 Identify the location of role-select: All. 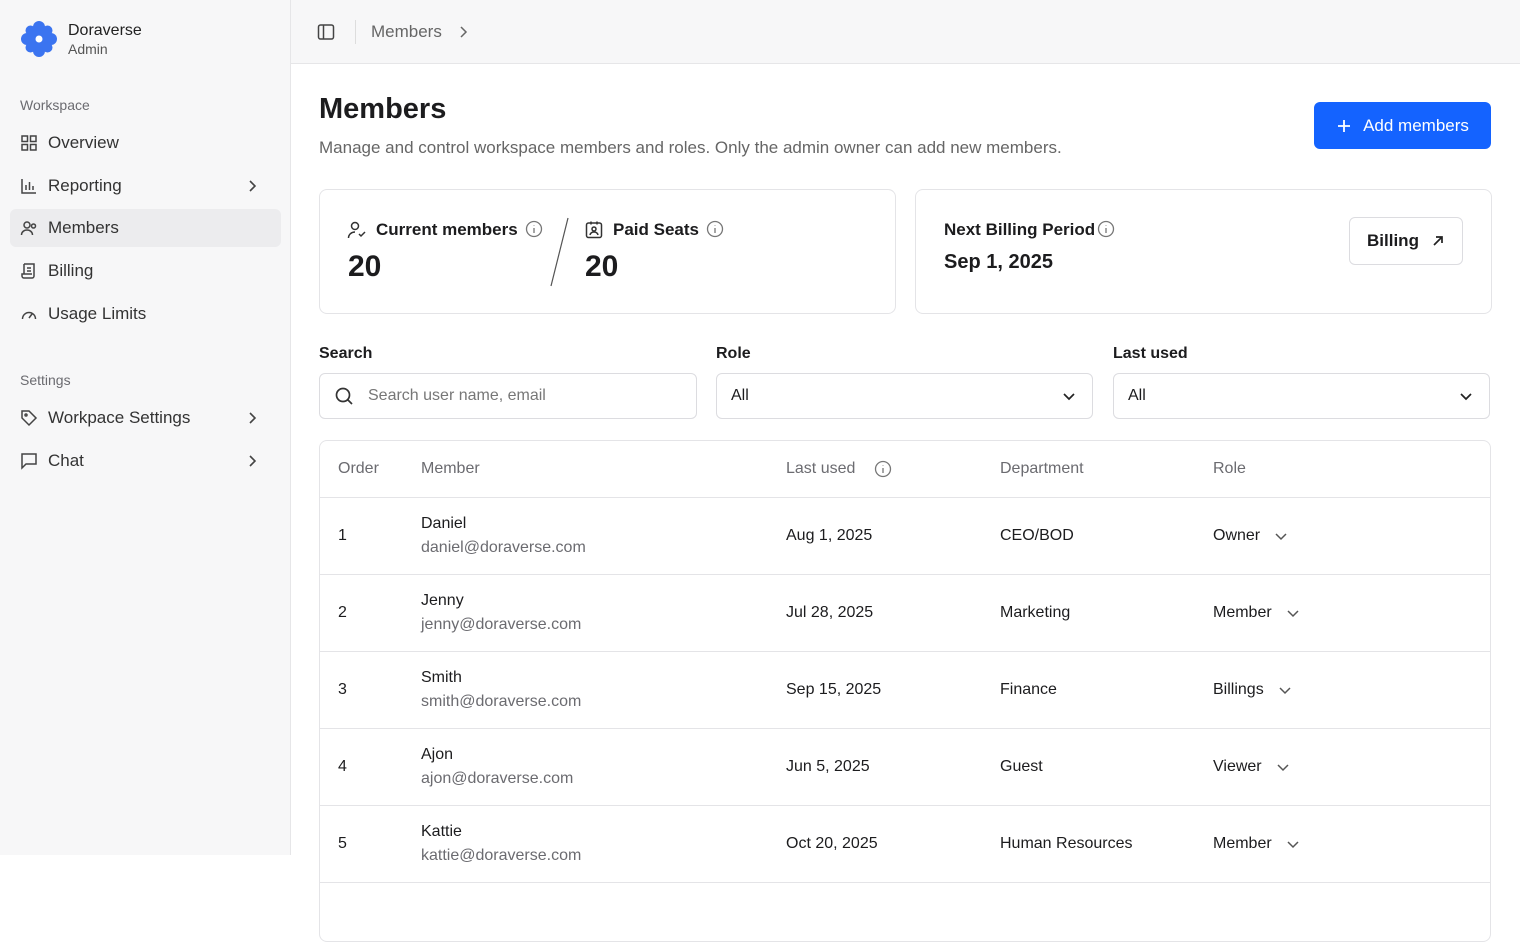
(904, 396).